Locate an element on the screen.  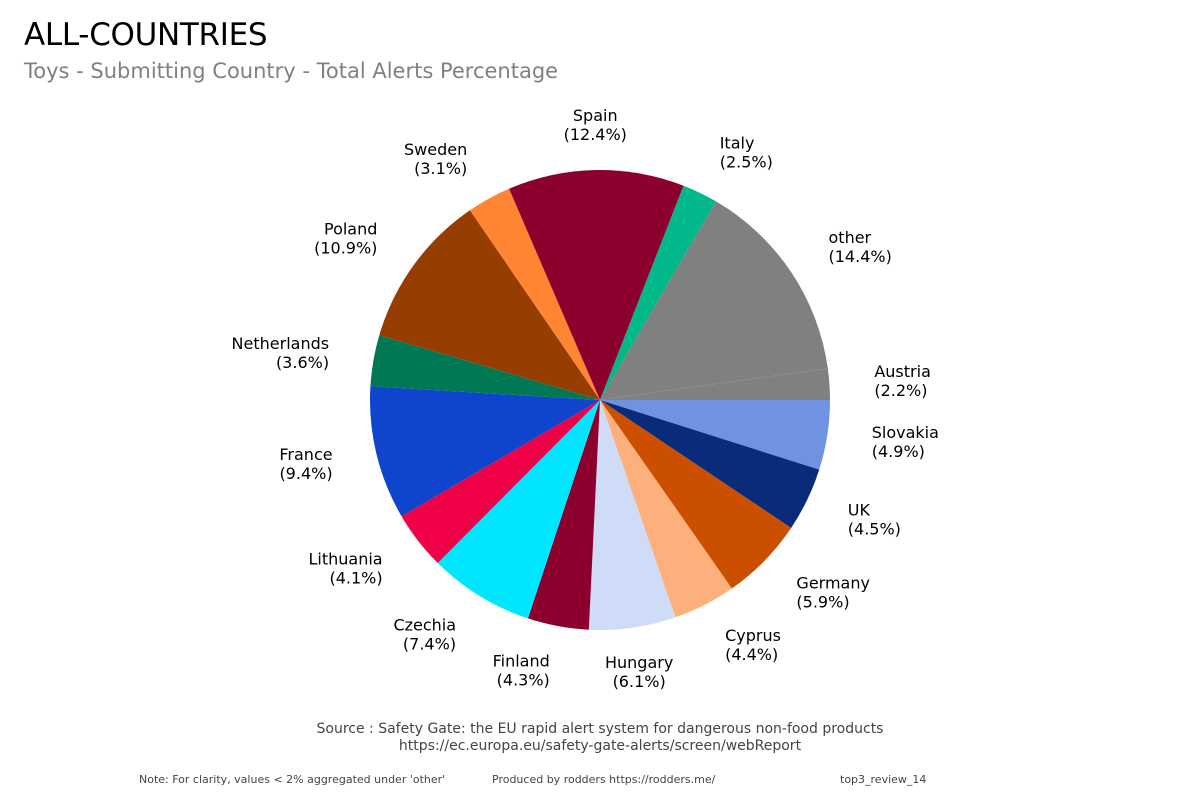
footer-produced-by: Produced by rodders https://rodders.me/ is located at coordinates (604, 779).